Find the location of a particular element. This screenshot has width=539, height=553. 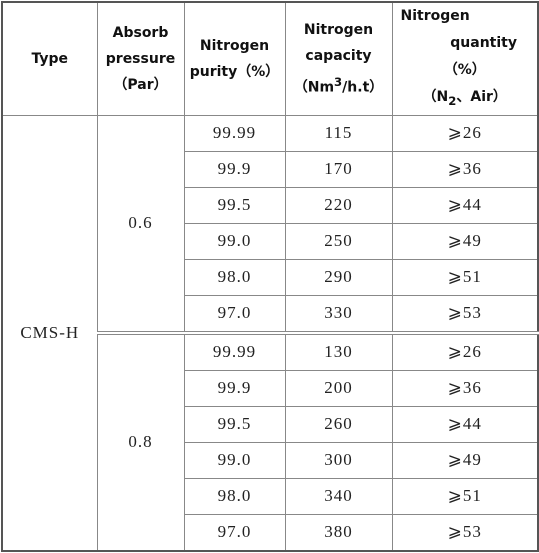

header-text: Type is located at coordinates (50, 58).